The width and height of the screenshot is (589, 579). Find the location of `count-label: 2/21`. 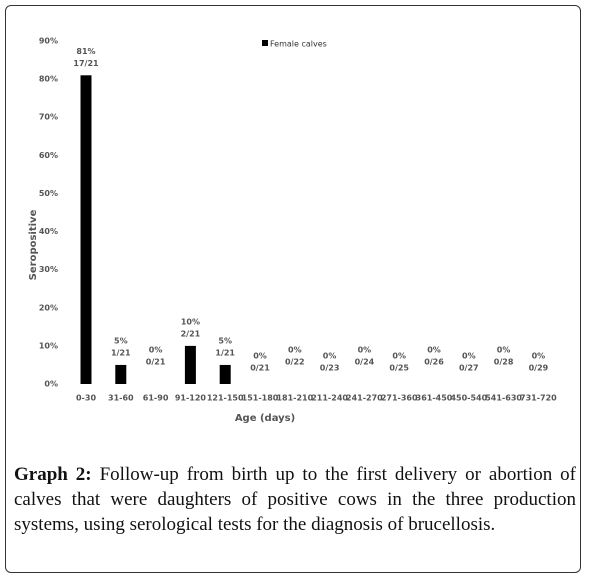

count-label: 2/21 is located at coordinates (191, 333).